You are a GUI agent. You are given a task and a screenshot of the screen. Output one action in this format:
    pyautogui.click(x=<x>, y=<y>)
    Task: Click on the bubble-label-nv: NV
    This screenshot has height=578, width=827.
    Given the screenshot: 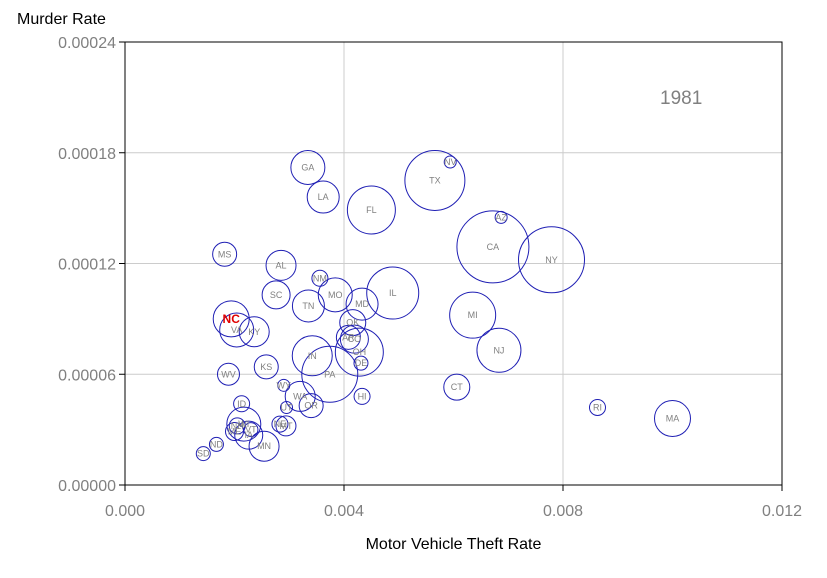 What is the action you would take?
    pyautogui.click(x=450, y=162)
    